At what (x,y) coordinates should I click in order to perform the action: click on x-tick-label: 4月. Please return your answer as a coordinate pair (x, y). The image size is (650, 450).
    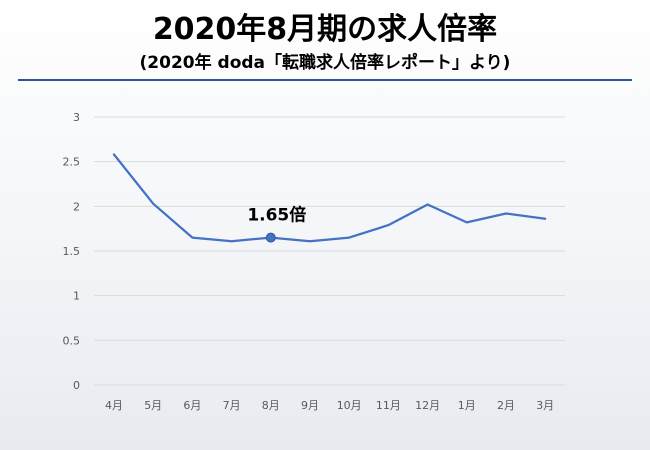
    Looking at the image, I should click on (114, 405).